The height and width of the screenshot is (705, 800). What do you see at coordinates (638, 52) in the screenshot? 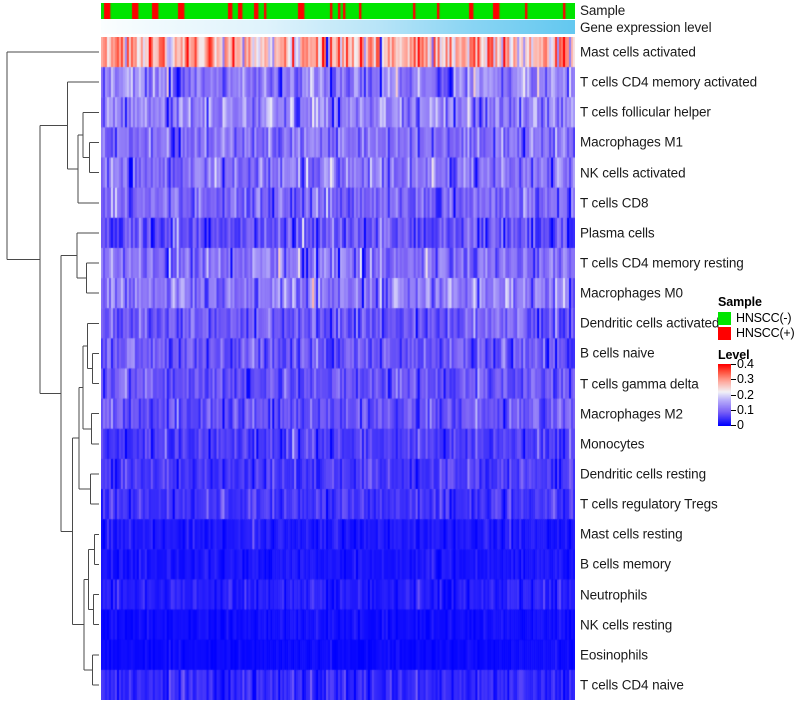
I see `row-label: Mast cells activated` at bounding box center [638, 52].